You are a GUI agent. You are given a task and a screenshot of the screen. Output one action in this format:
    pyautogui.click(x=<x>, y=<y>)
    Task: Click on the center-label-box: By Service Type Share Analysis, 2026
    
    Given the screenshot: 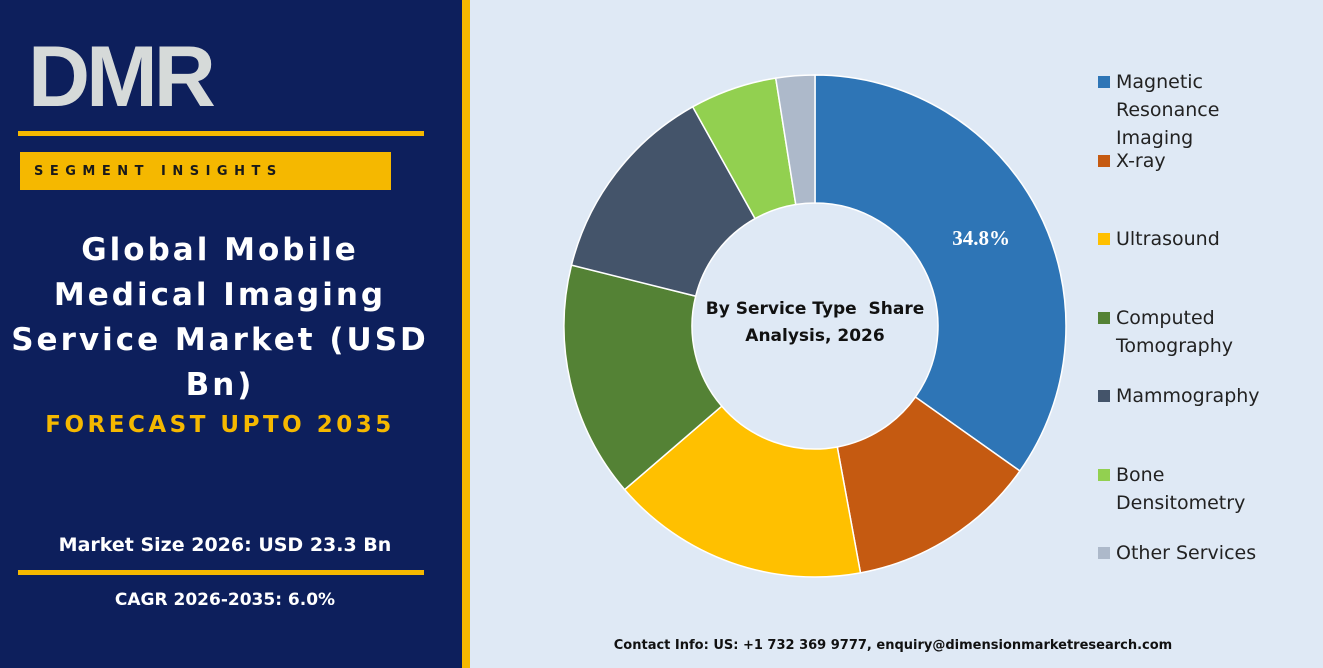 What is the action you would take?
    pyautogui.click(x=817, y=322)
    